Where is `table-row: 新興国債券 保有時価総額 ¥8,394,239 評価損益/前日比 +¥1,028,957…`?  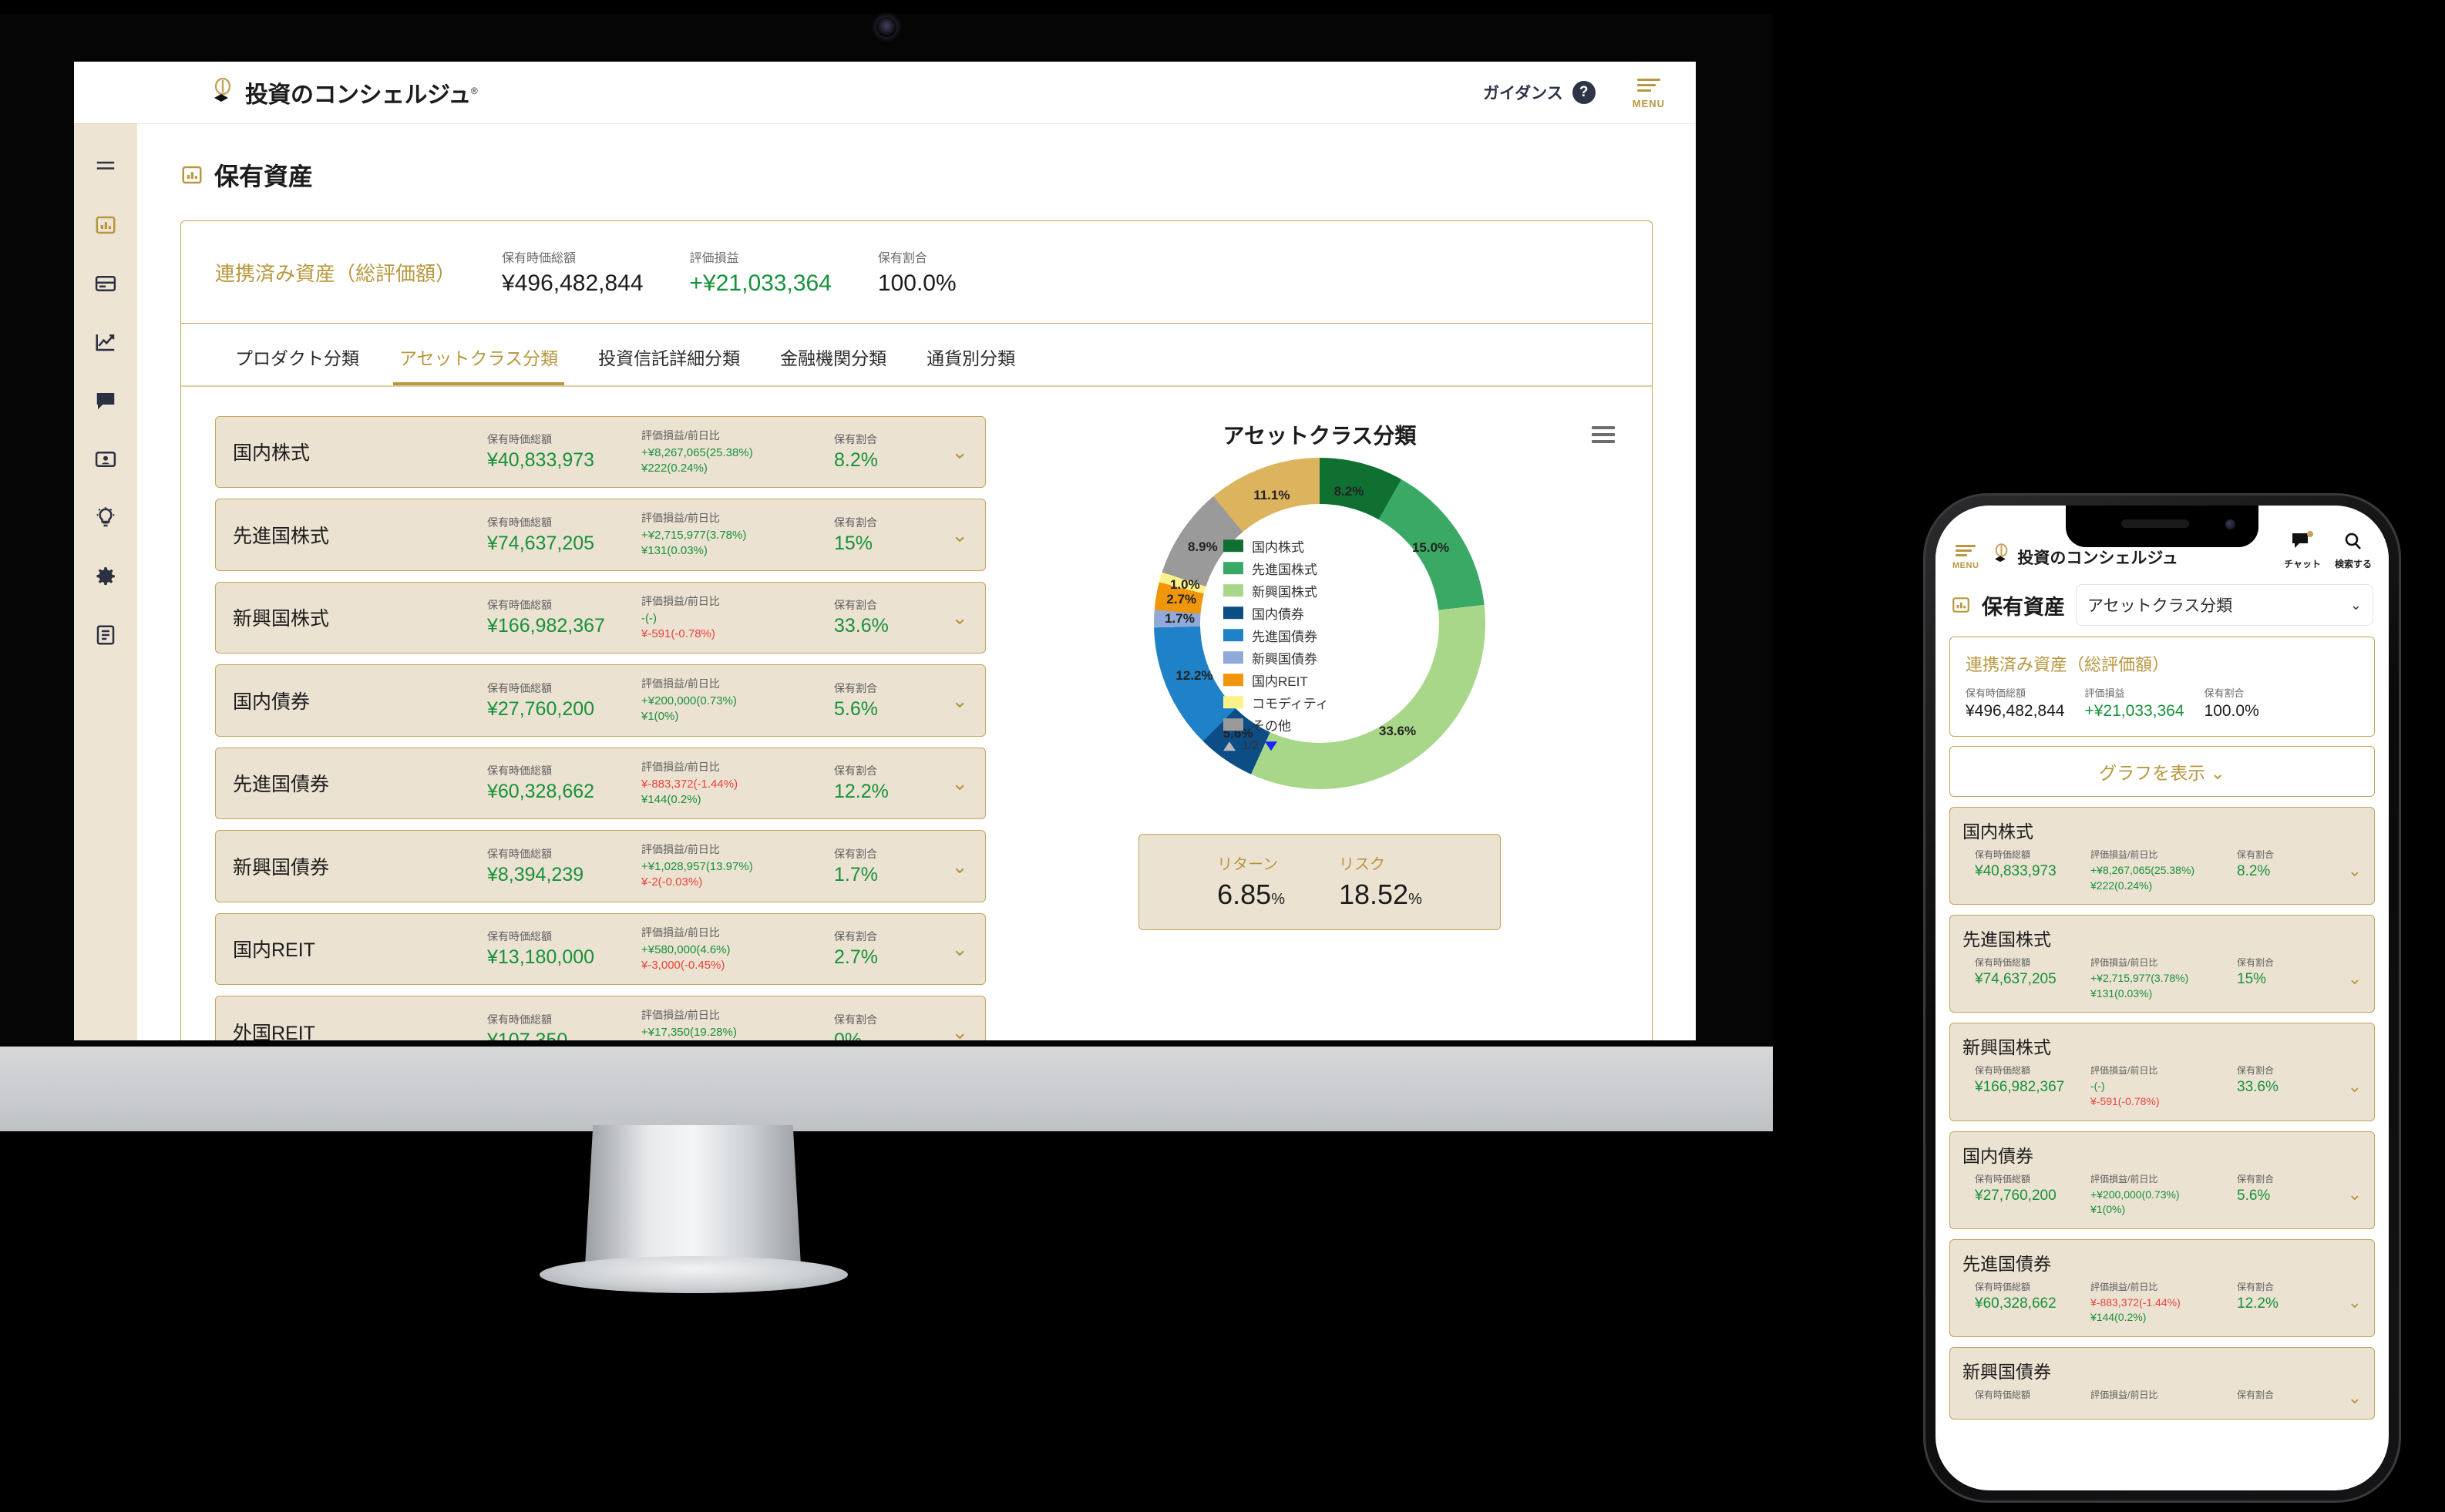
table-row: 新興国債券 保有時価総額 ¥8,394,239 評価損益/前日比 +¥1,028,957… is located at coordinates (600, 866).